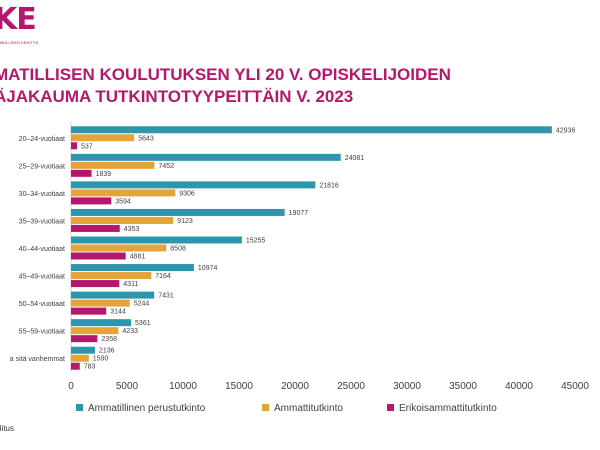  Describe the element at coordinates (355, 158) in the screenshot. I see `data-label: 24081` at that location.